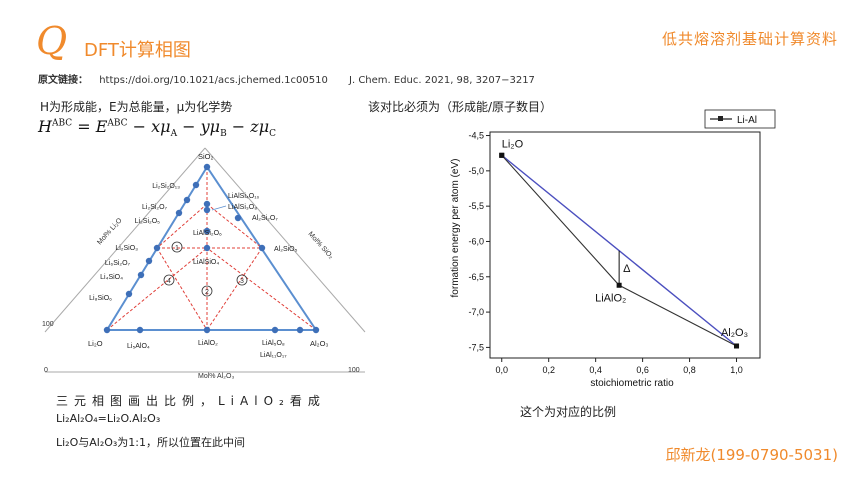  Describe the element at coordinates (625, 245) in the screenshot. I see `plot-frame` at that location.